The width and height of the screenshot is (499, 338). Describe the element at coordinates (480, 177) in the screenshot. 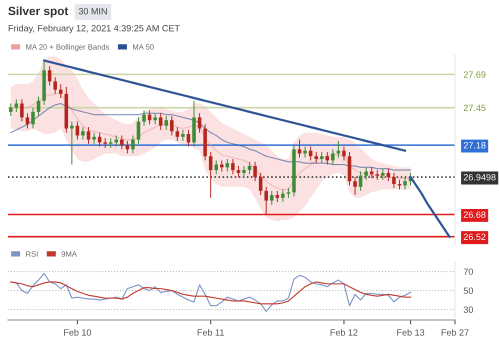

I see `y-tick-label: 26.9498` at that location.